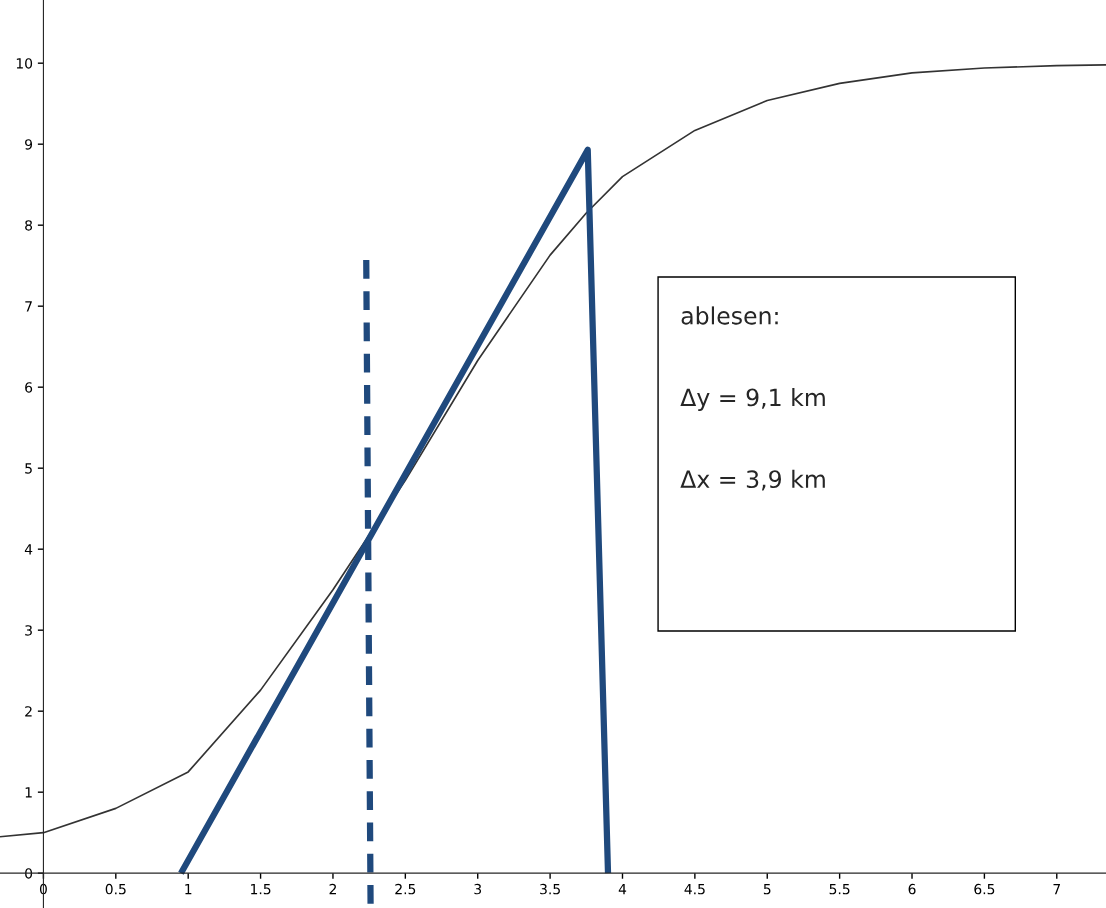 This screenshot has width=1106, height=908. What do you see at coordinates (188, 889) in the screenshot?
I see `x-tick-label: 1` at bounding box center [188, 889].